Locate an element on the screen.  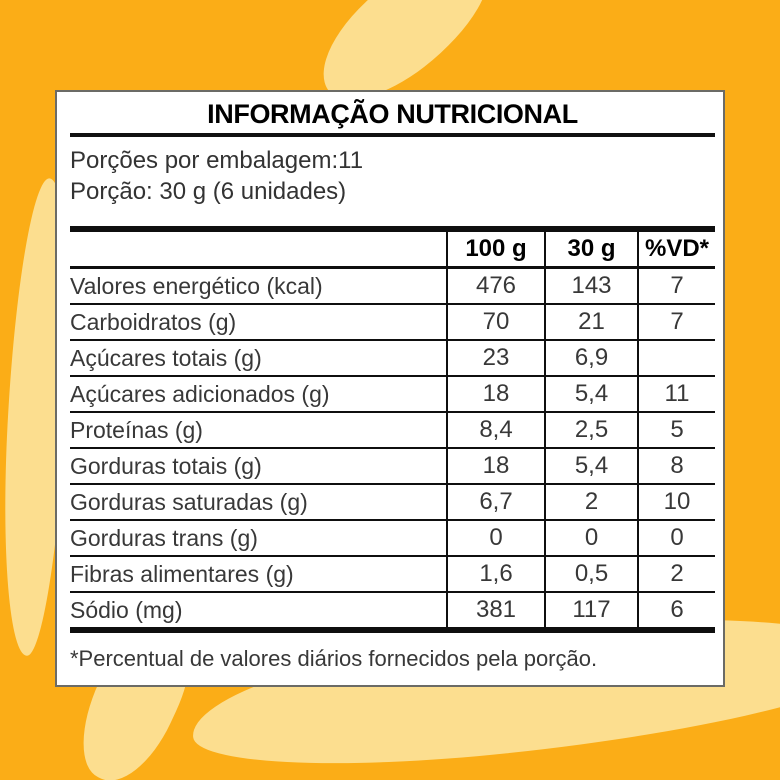
value-100g: 6,7 is located at coordinates (495, 501).